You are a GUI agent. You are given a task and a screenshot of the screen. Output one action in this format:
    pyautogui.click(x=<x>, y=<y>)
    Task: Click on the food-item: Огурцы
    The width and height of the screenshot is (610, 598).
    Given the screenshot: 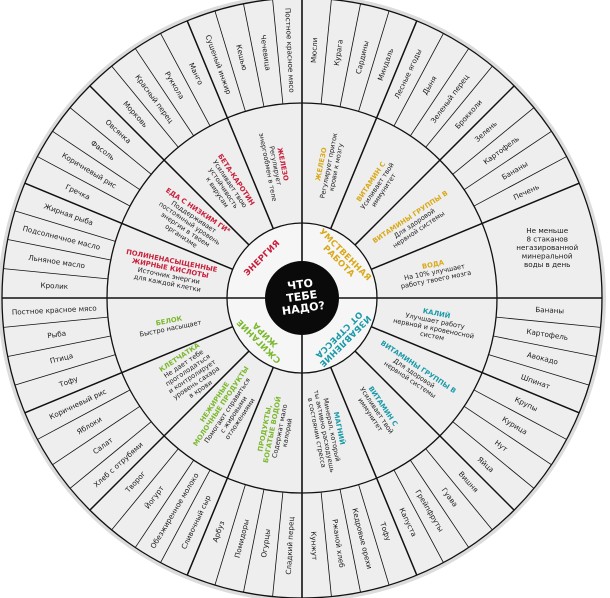 What is the action you would take?
    pyautogui.click(x=265, y=543)
    